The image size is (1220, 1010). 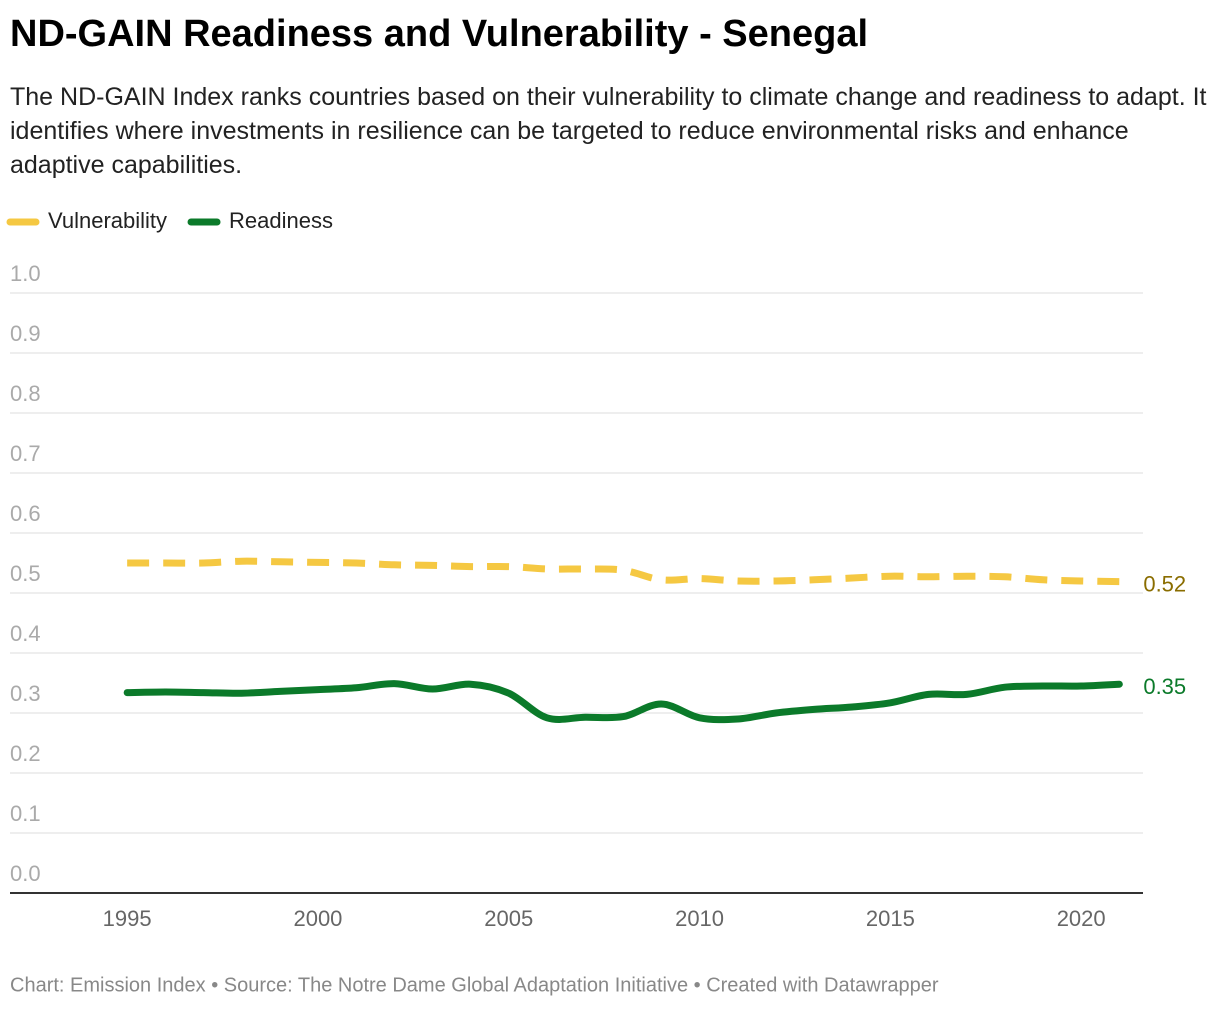 What do you see at coordinates (25, 393) in the screenshot?
I see `y-tick-label: 0.8` at bounding box center [25, 393].